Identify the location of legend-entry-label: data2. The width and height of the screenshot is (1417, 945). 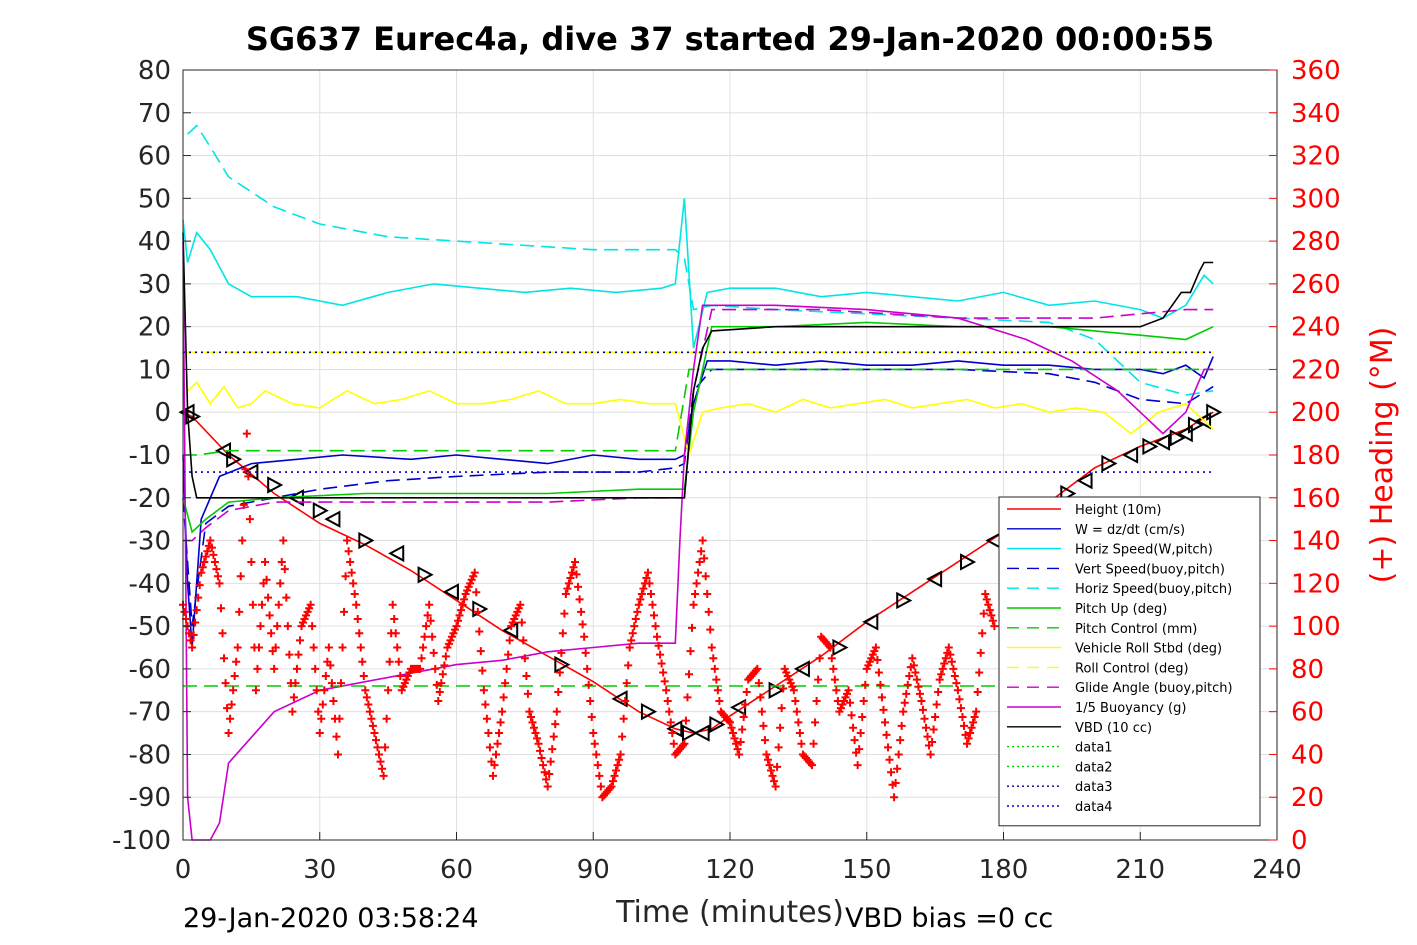
(1094, 767).